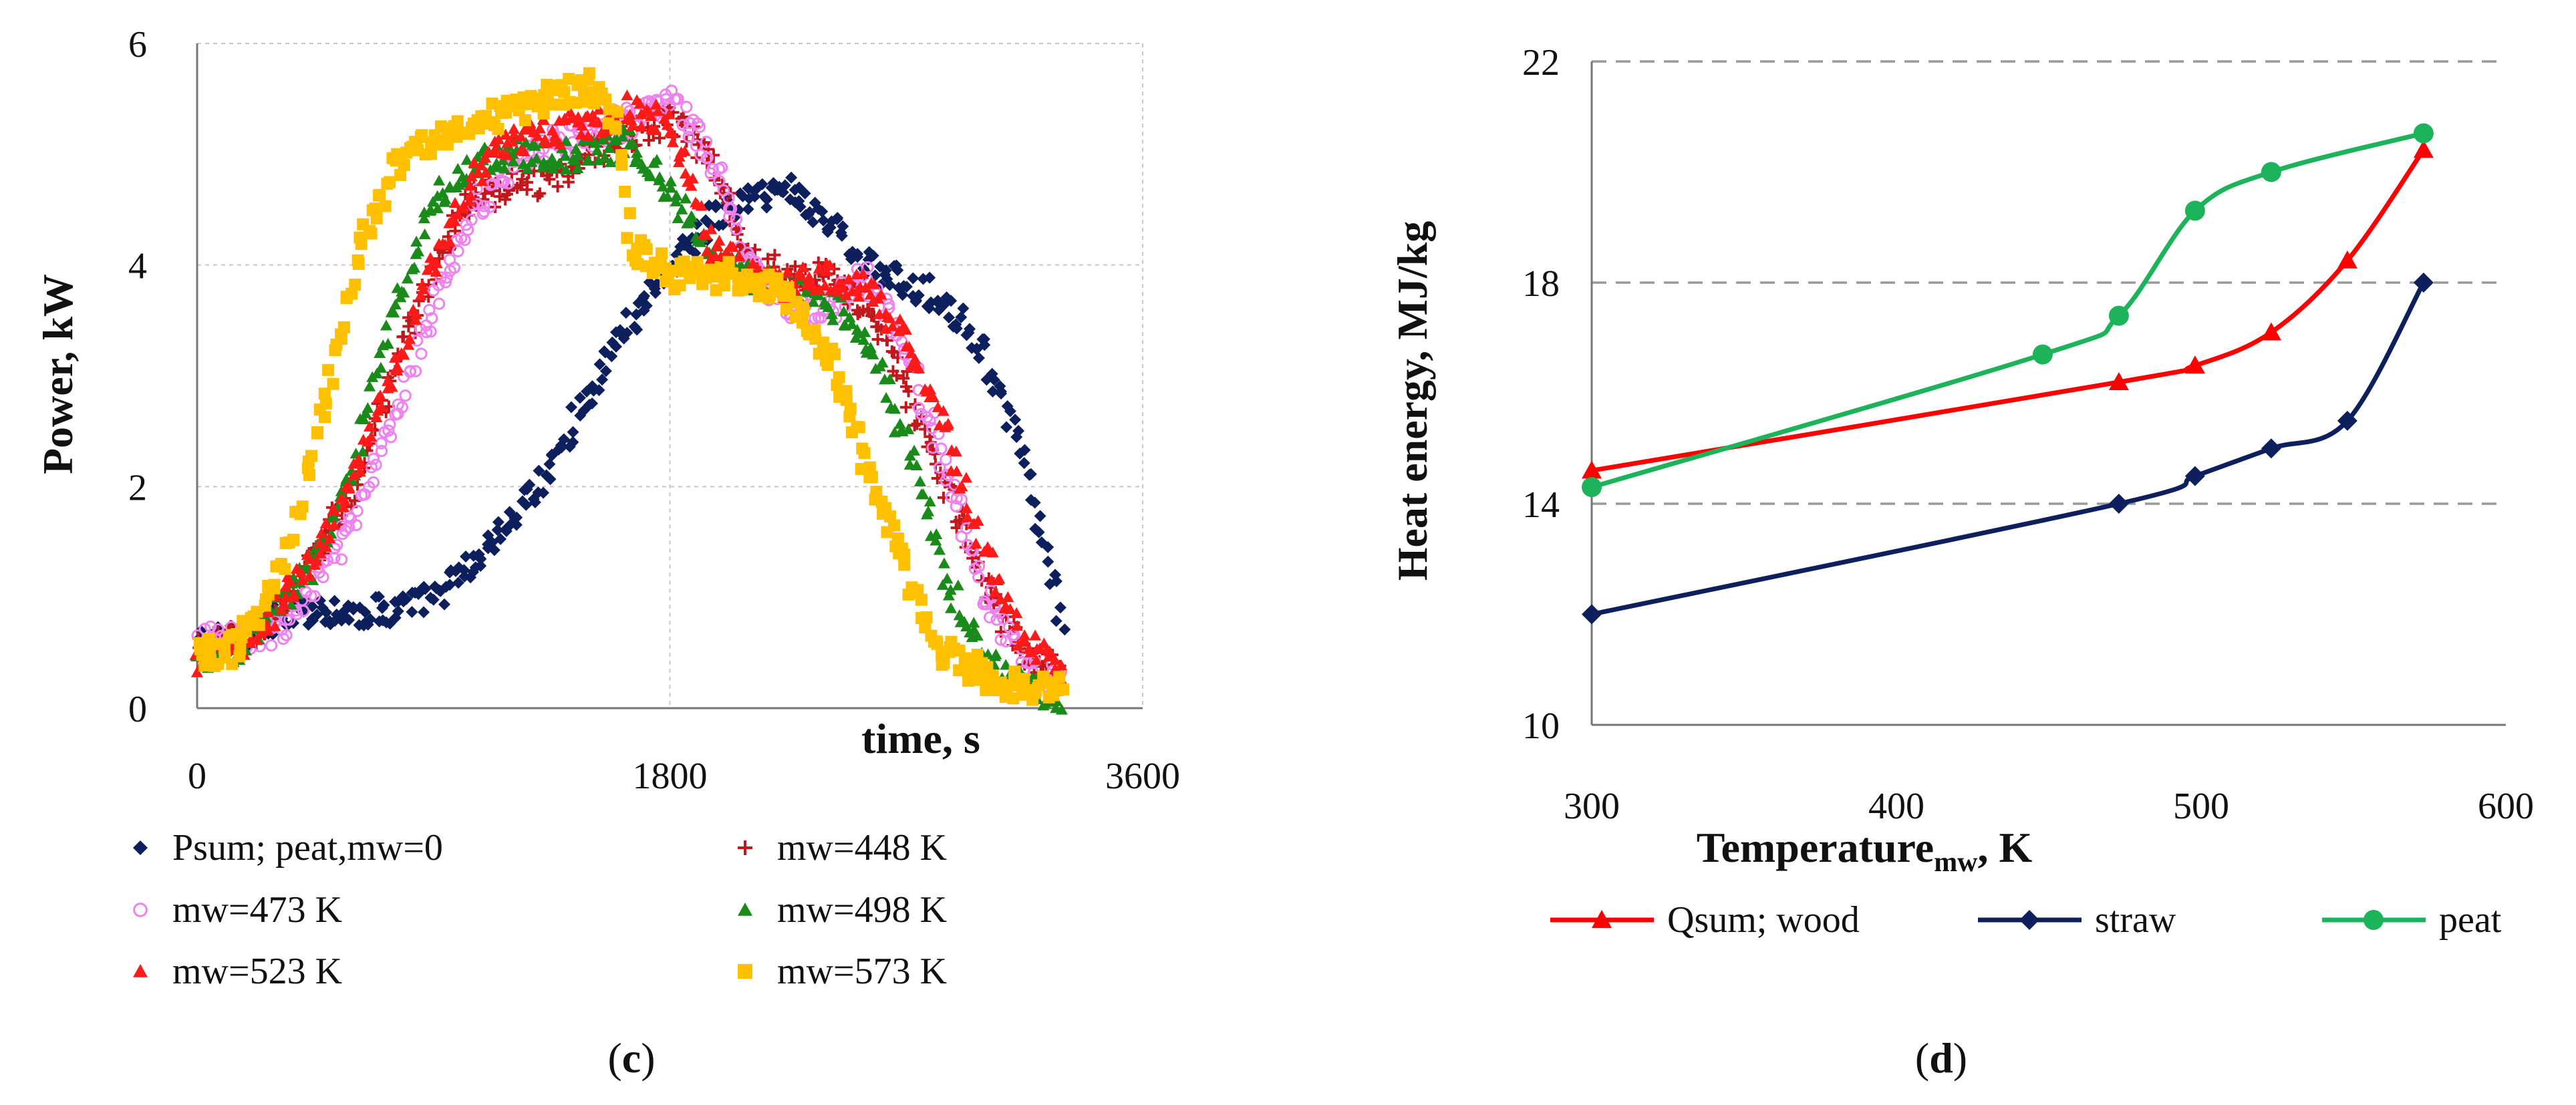 The image size is (2576, 1105). I want to click on panel-d-ytick-18: 18, so click(1541, 284).